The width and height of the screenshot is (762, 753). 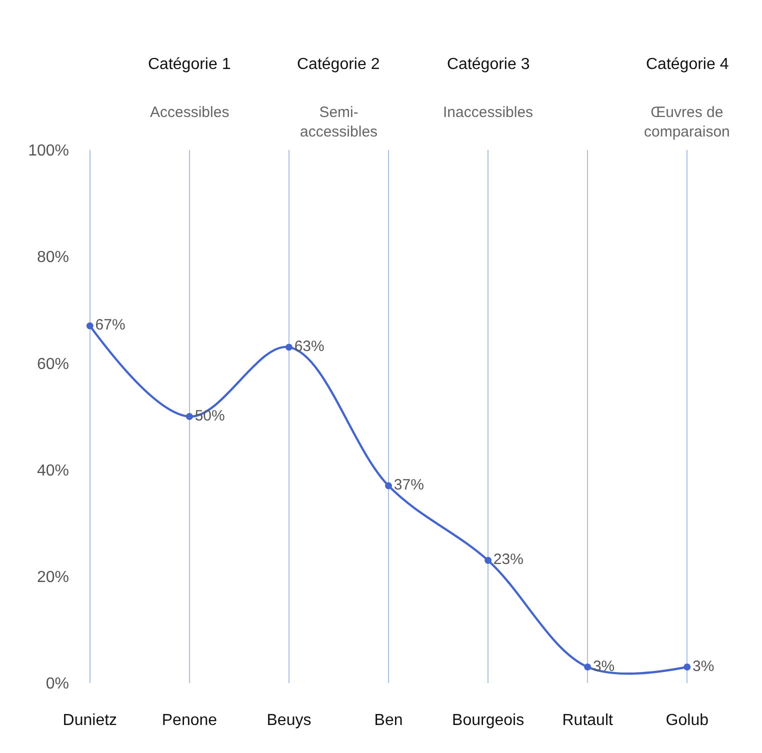 I want to click on x-tick-label: Dunietz, so click(x=90, y=720).